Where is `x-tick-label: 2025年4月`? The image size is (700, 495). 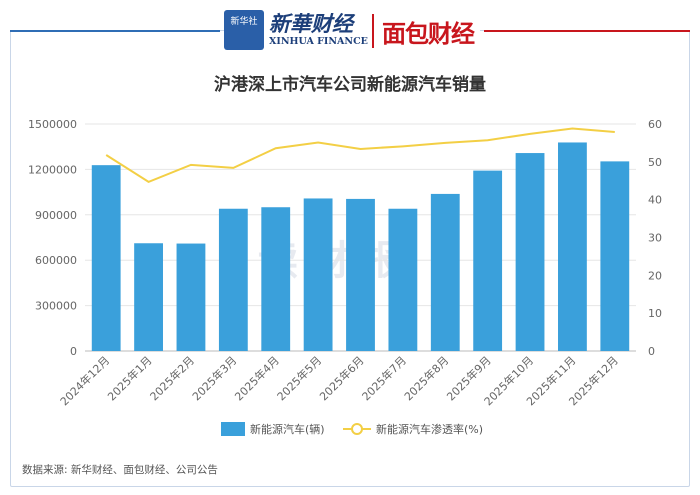
x-tick-label: 2025年4月 is located at coordinates (257, 378).